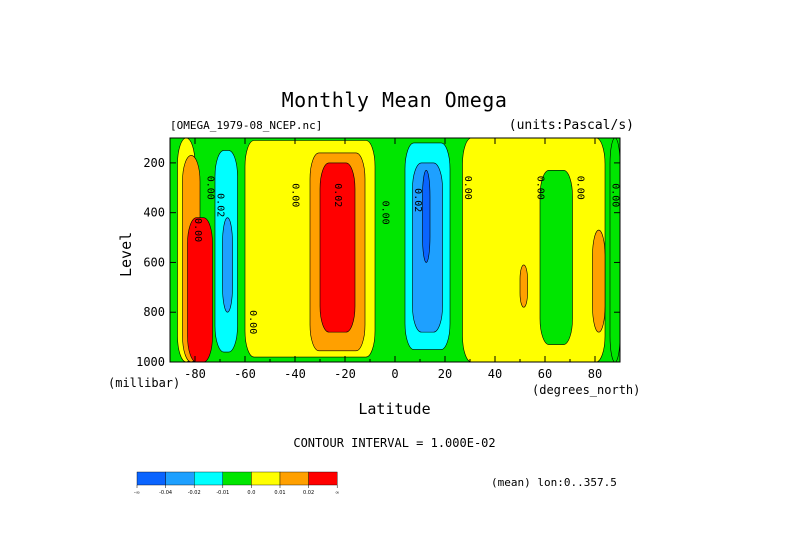 This screenshot has height=558, width=789. Describe the element at coordinates (394, 409) in the screenshot. I see `x-axis-title: Latitude` at that location.